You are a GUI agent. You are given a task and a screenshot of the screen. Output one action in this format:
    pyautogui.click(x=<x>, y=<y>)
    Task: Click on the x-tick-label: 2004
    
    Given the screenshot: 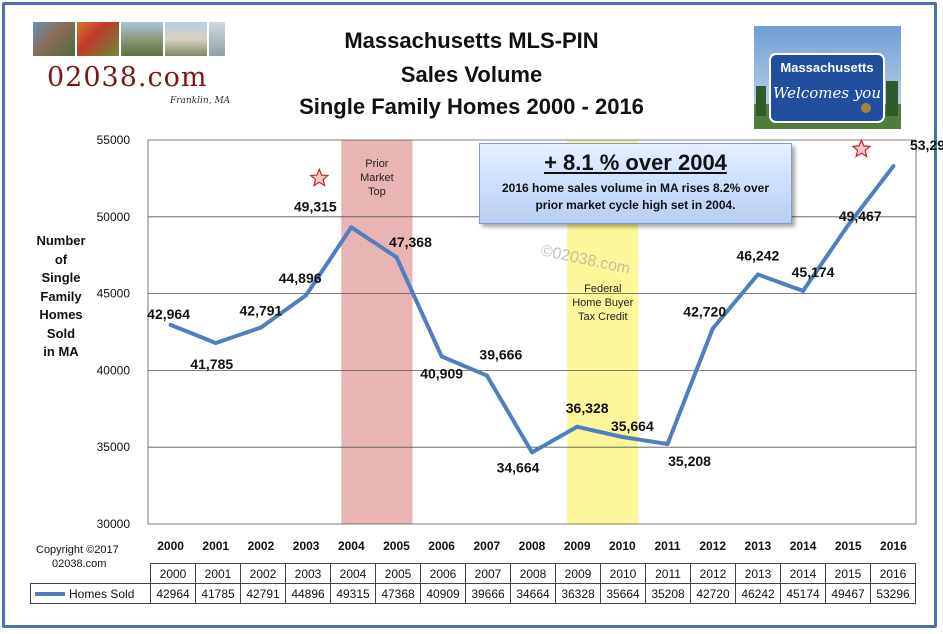 What is the action you would take?
    pyautogui.click(x=351, y=546)
    